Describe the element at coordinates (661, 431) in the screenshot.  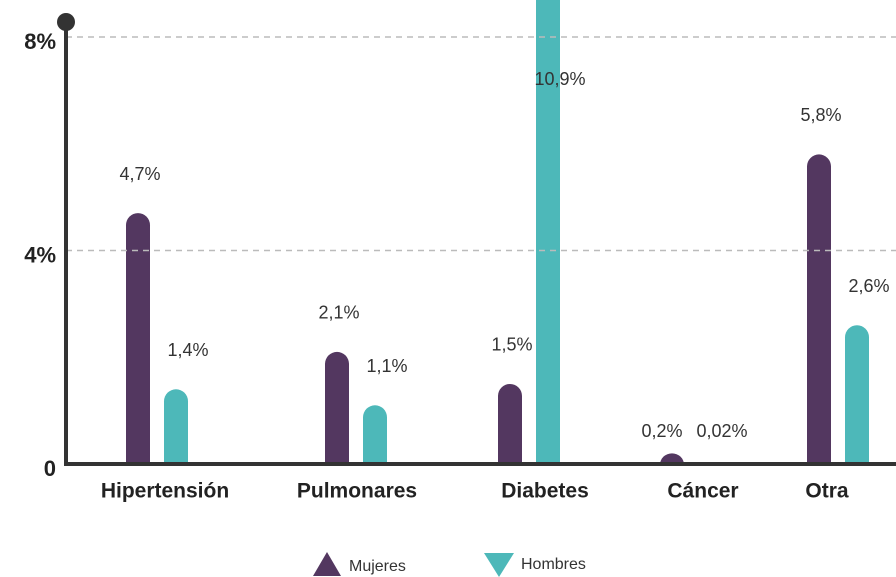
I see `data-label: 0,2%` at that location.